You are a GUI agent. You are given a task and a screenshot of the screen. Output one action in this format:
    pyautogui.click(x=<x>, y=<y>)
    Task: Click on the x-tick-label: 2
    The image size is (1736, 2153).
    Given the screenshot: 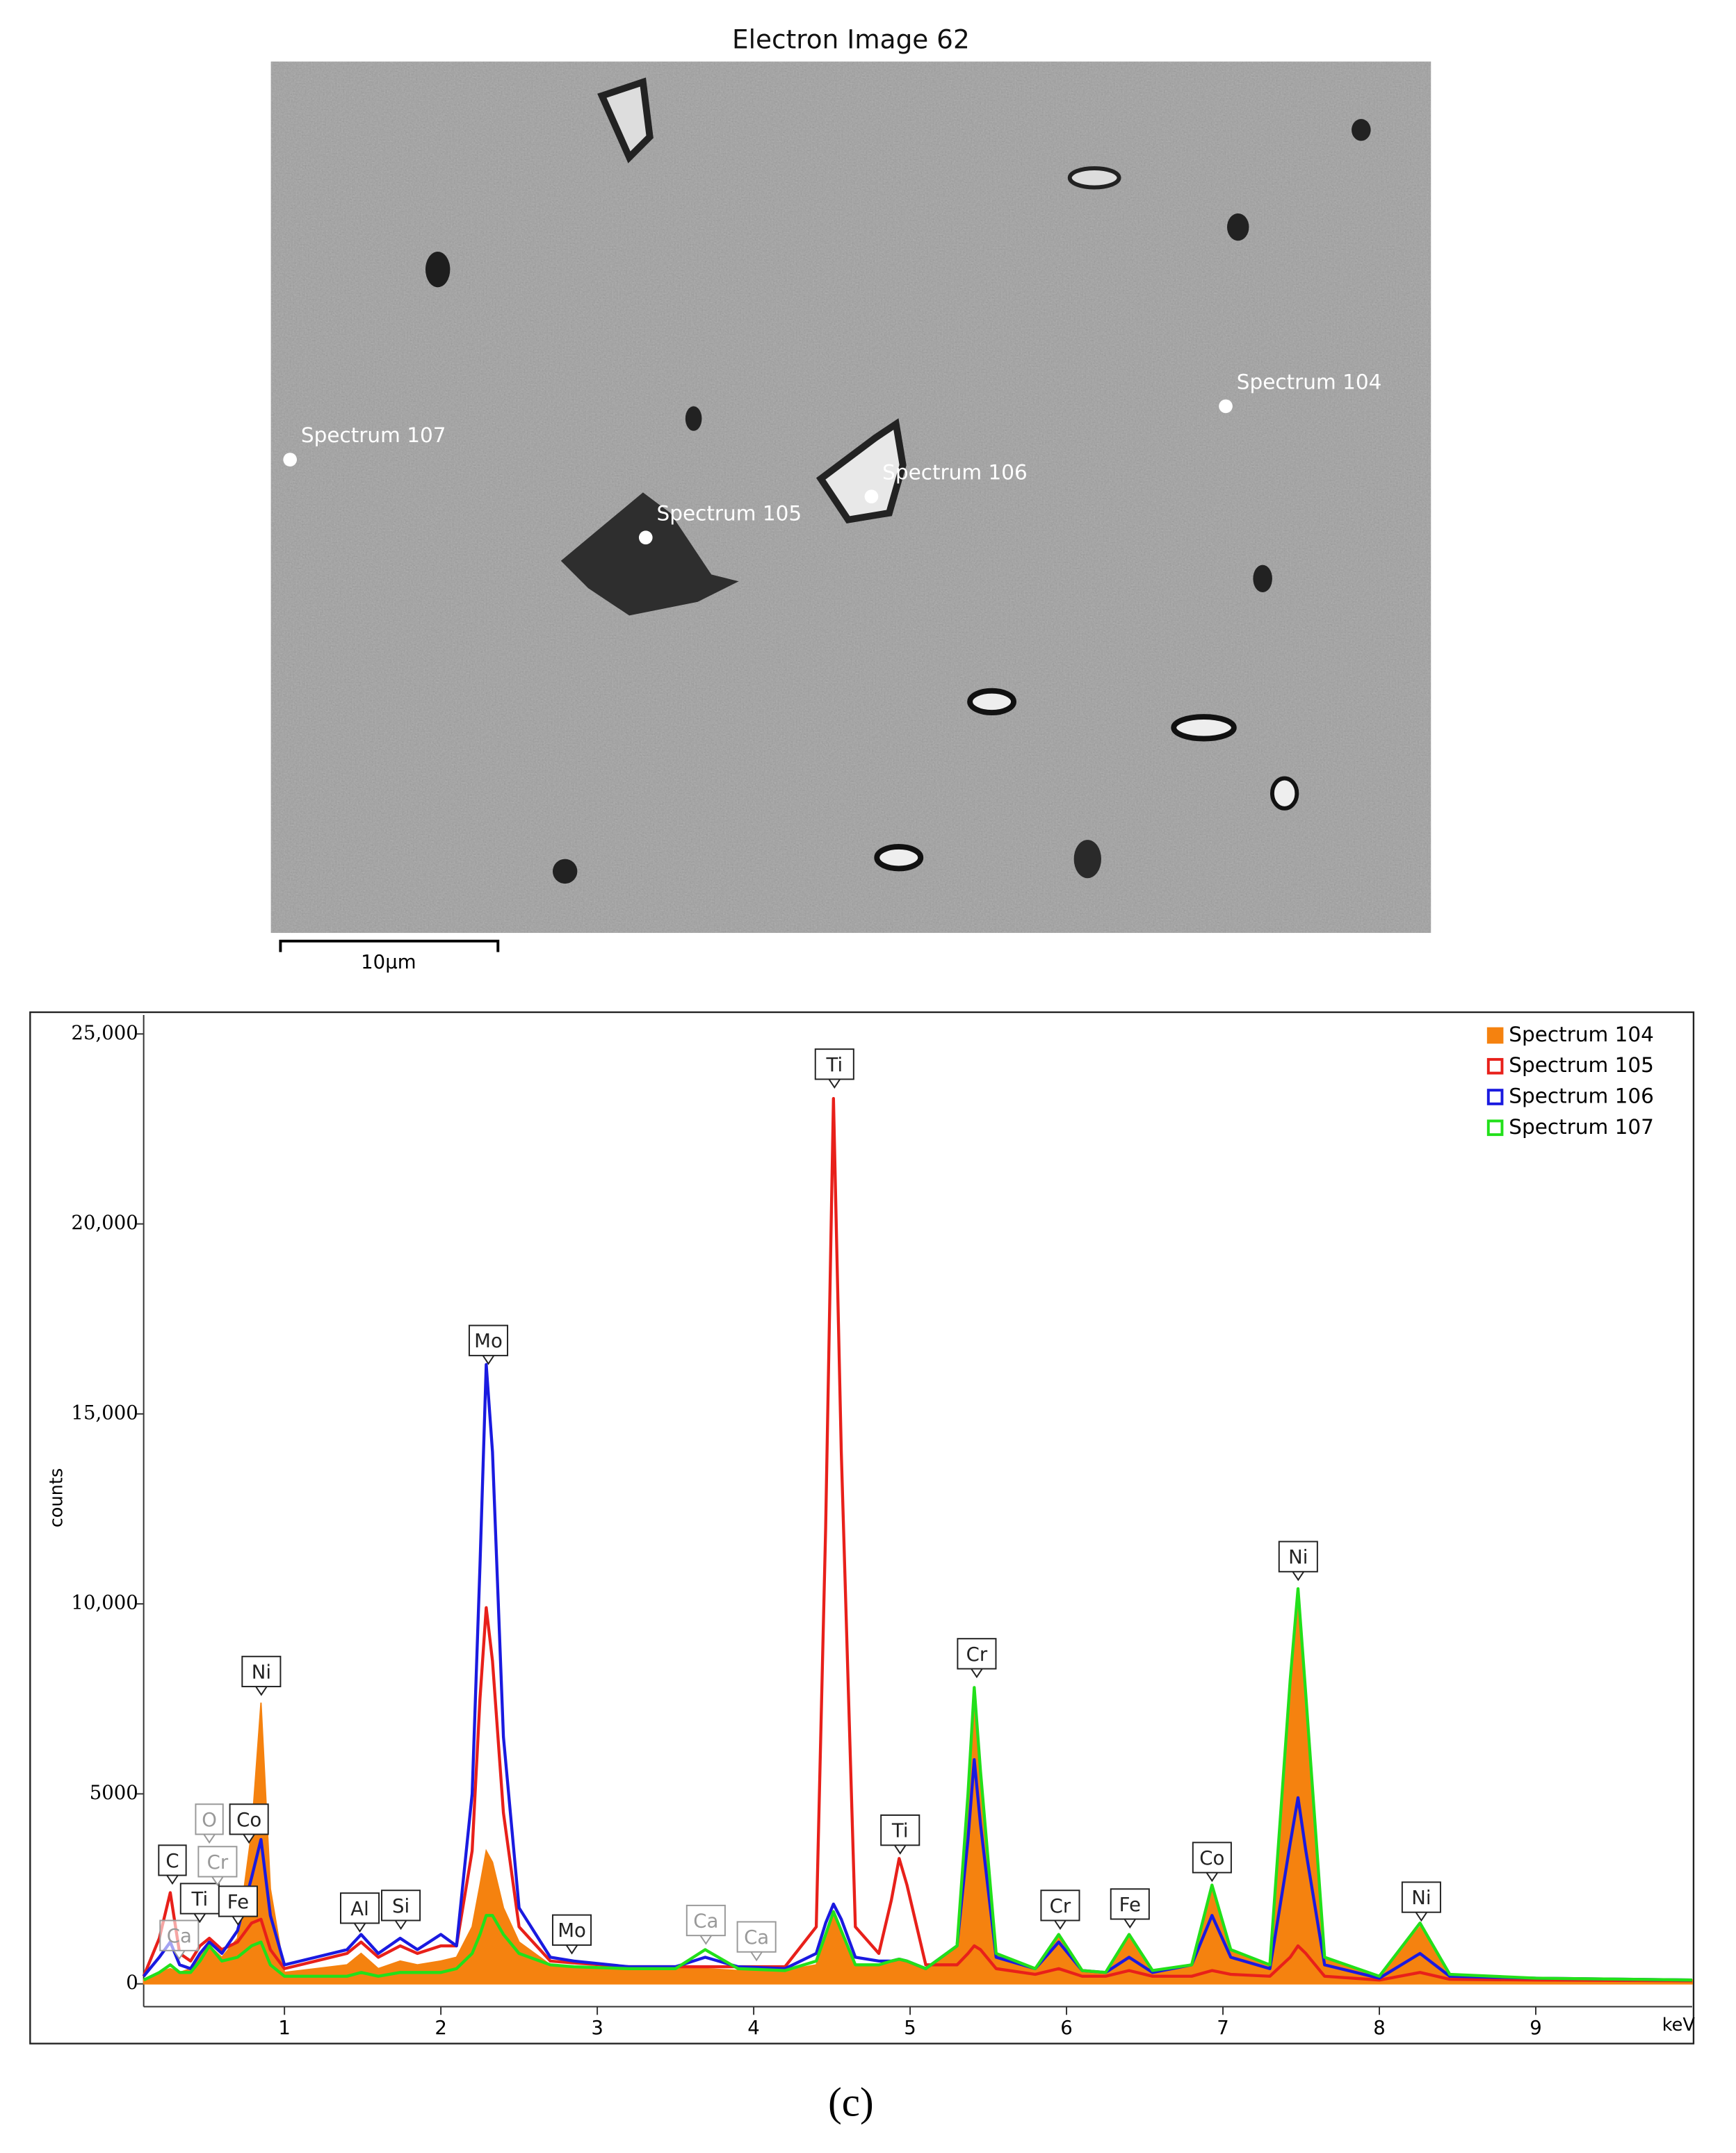 What is the action you would take?
    pyautogui.click(x=441, y=2028)
    